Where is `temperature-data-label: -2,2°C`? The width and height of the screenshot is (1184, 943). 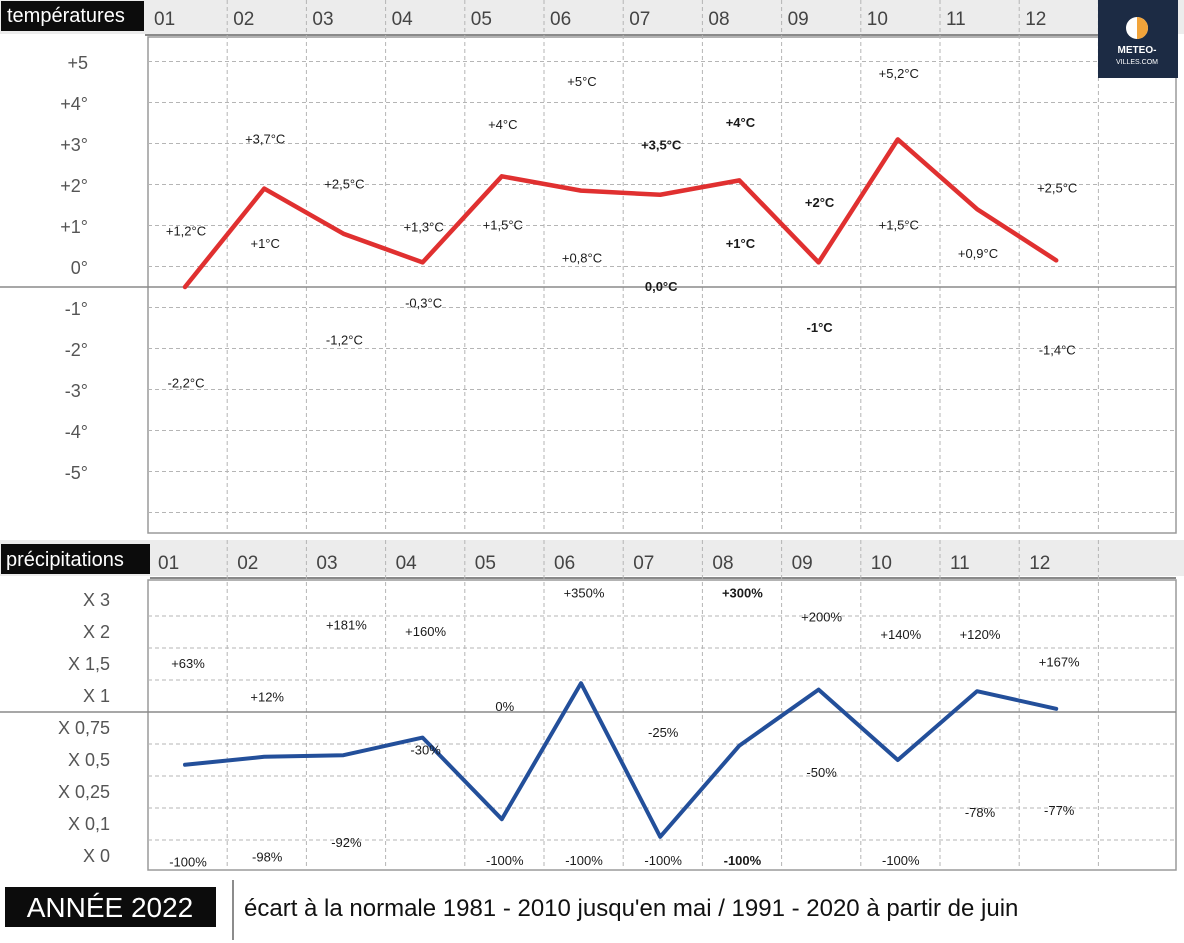
temperature-data-label: -2,2°C is located at coordinates (186, 382).